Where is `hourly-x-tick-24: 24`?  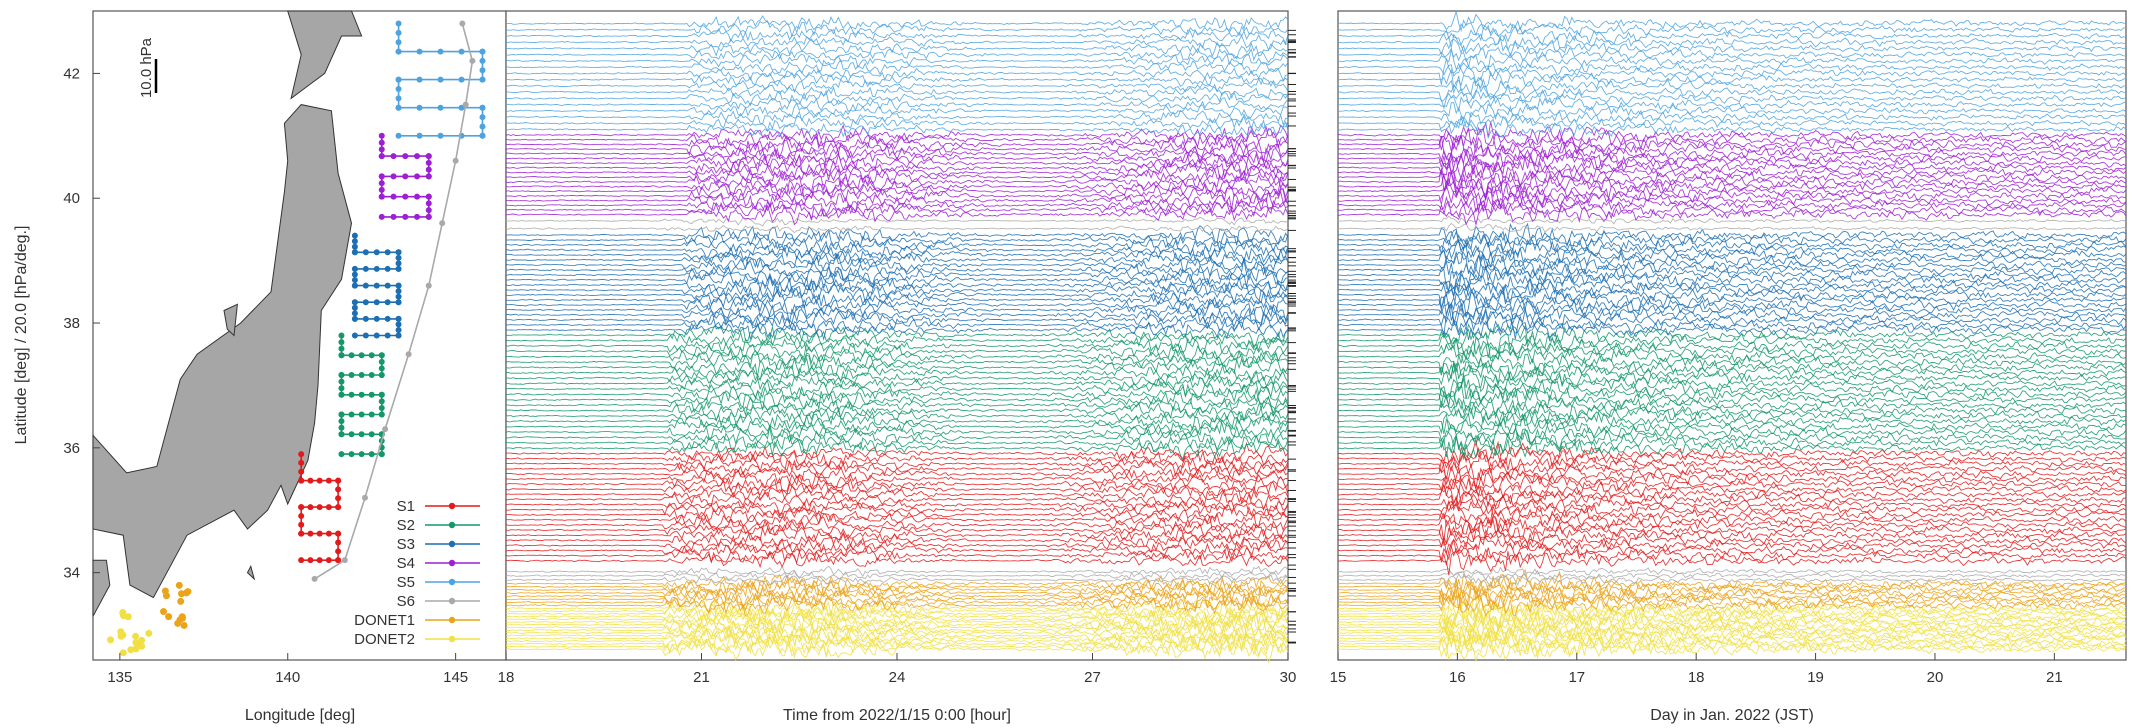 hourly-x-tick-24: 24 is located at coordinates (897, 677).